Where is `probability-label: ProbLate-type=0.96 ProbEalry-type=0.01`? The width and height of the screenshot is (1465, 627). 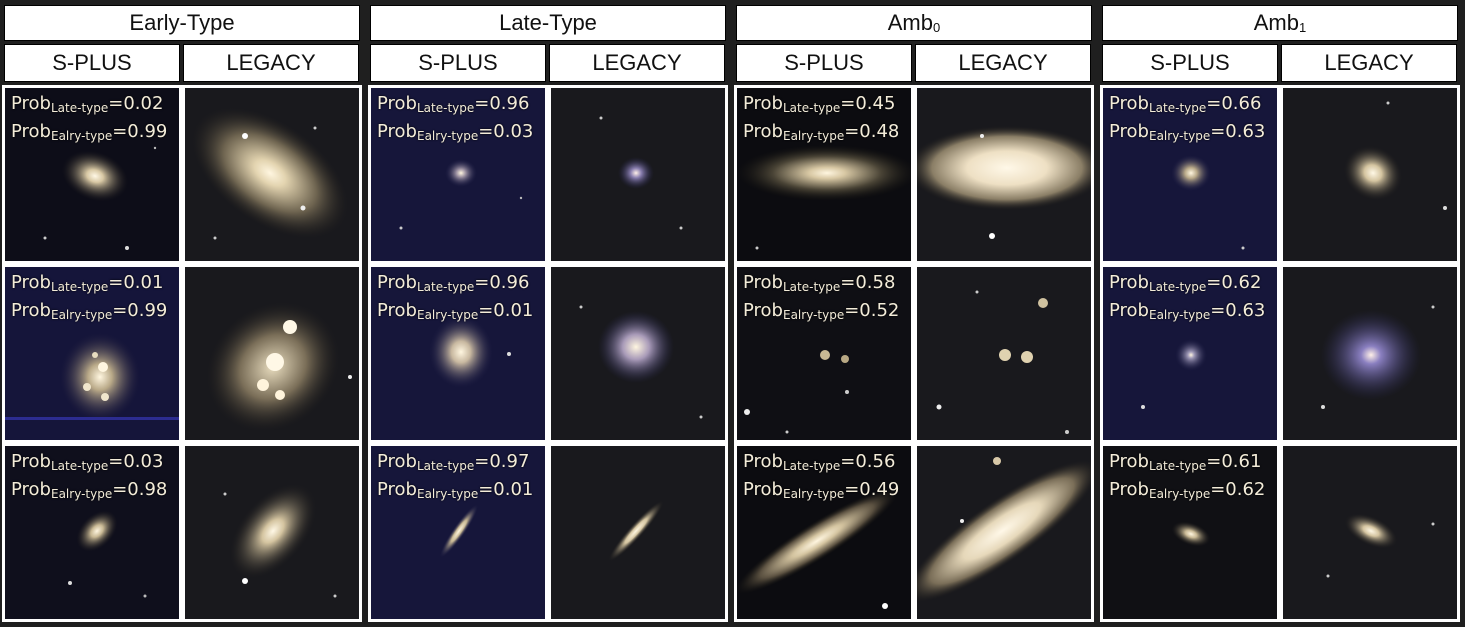
probability-label: ProbLate-type=0.96 ProbEalry-type=0.01 is located at coordinates (455, 297).